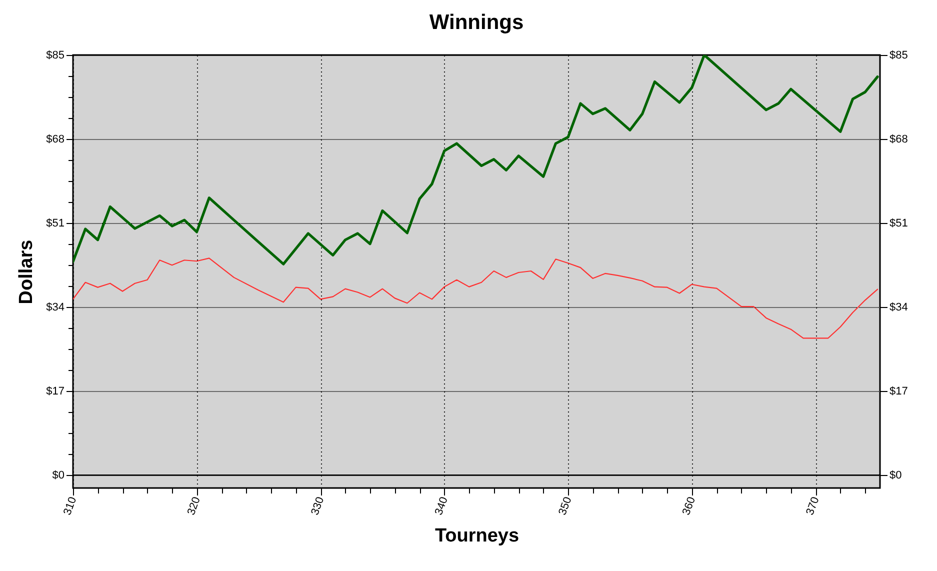 The width and height of the screenshot is (937, 571). What do you see at coordinates (55, 392) in the screenshot?
I see `y-tick-label: $17` at bounding box center [55, 392].